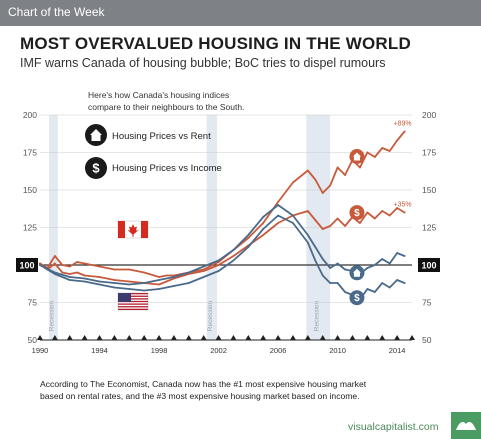  I want to click on x-tick-mark-1993, so click(84, 337).